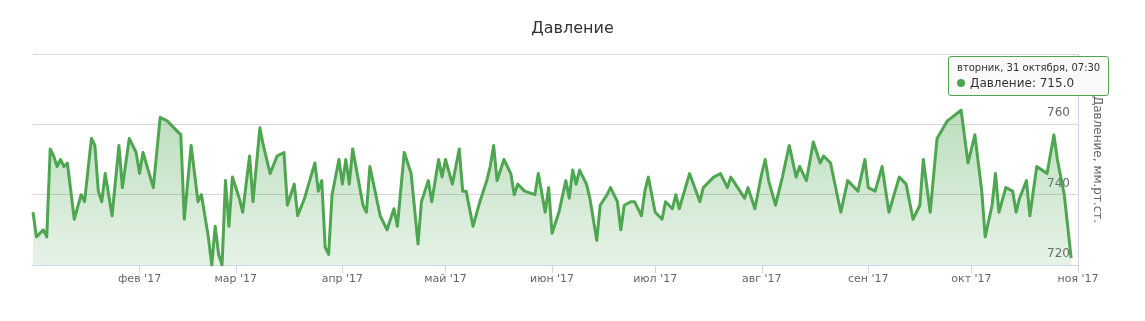 This screenshot has height=321, width=1145. What do you see at coordinates (868, 278) in the screenshot?
I see `x-tick-label: сен '17` at bounding box center [868, 278].